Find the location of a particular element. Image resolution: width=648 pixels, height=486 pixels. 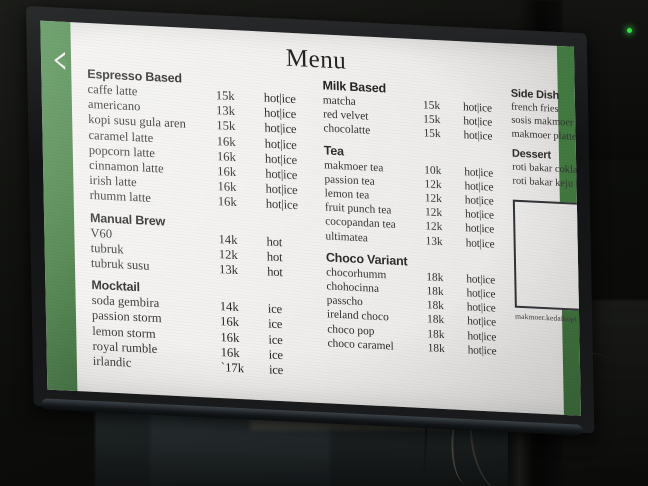

status-led-indicator is located at coordinates (629, 30).